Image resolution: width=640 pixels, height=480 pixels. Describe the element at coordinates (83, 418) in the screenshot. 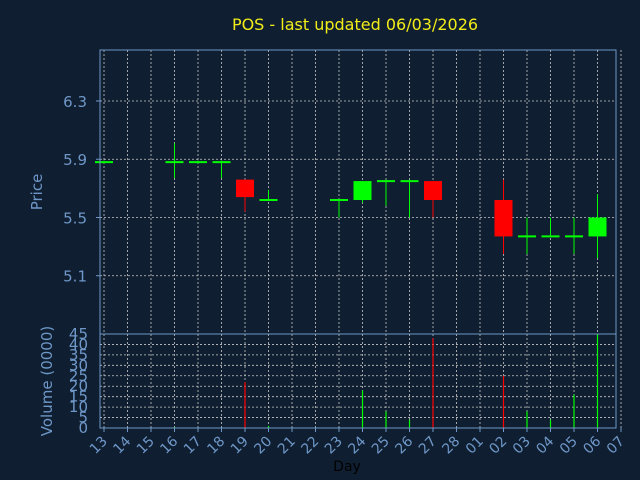

I see `volume-tick-label: 5` at that location.